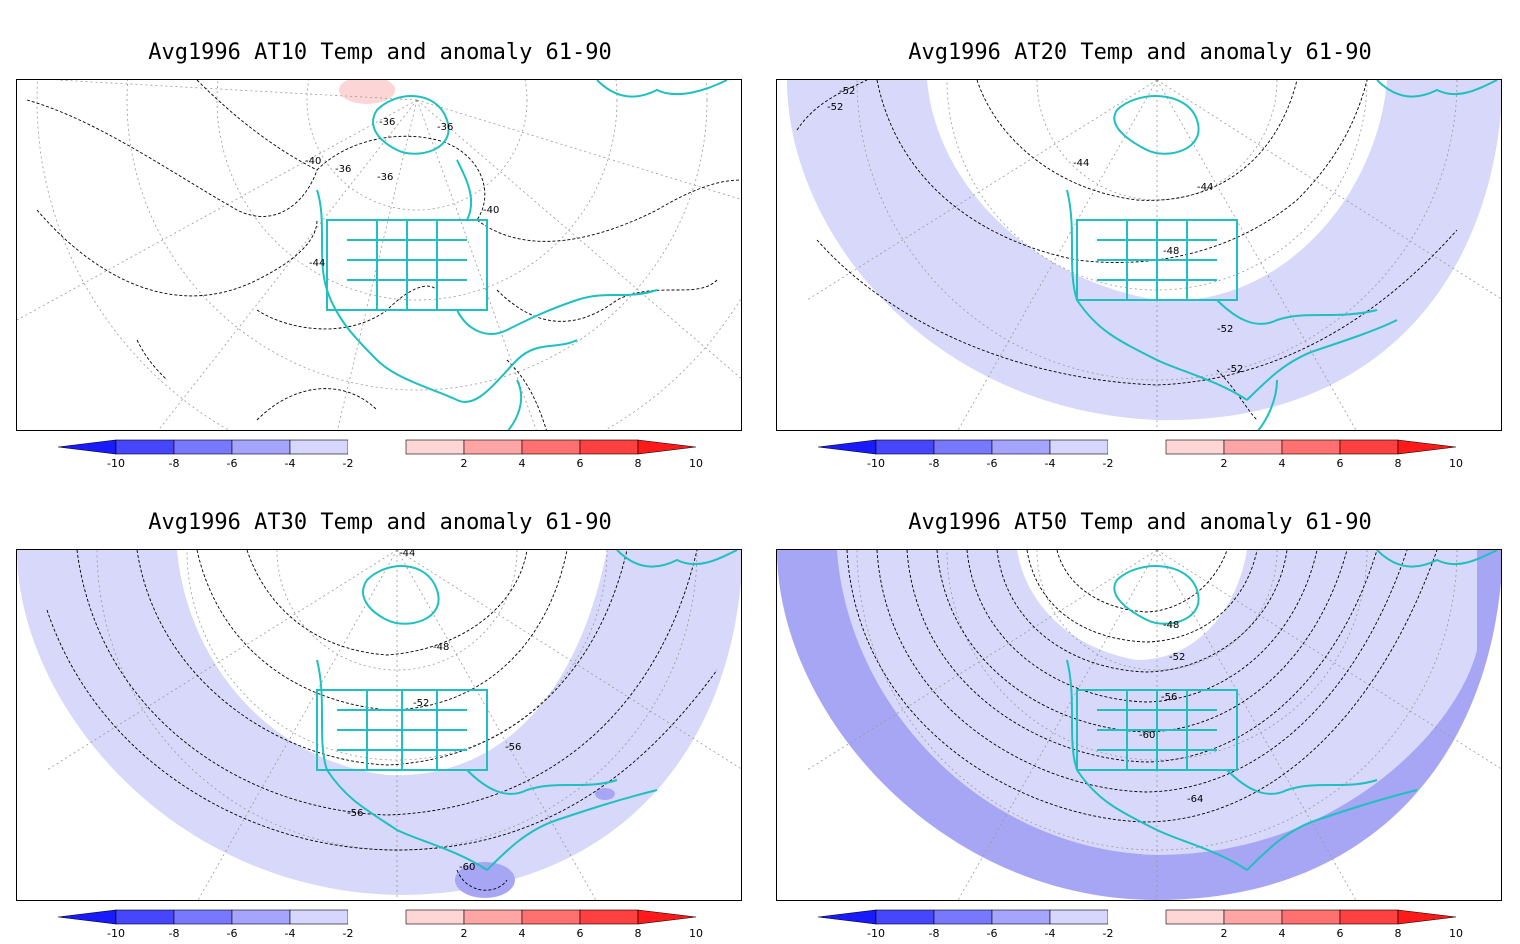 Image resolution: width=1520 pixels, height=944 pixels. What do you see at coordinates (380, 522) in the screenshot?
I see `panel-title: Avg1996 AT30 Temp and anomaly 61-90` at bounding box center [380, 522].